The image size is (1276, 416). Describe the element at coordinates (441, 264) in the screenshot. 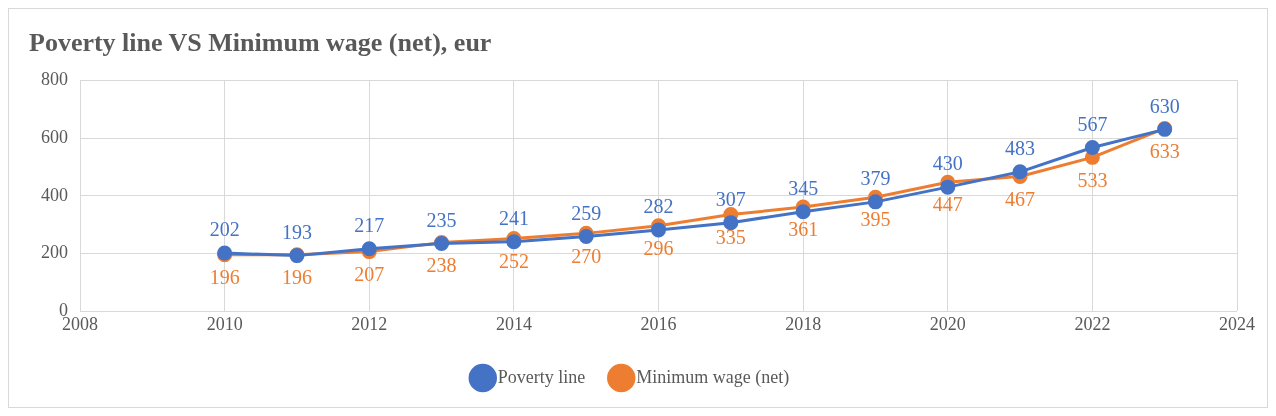

I see `data-label: 238` at that location.